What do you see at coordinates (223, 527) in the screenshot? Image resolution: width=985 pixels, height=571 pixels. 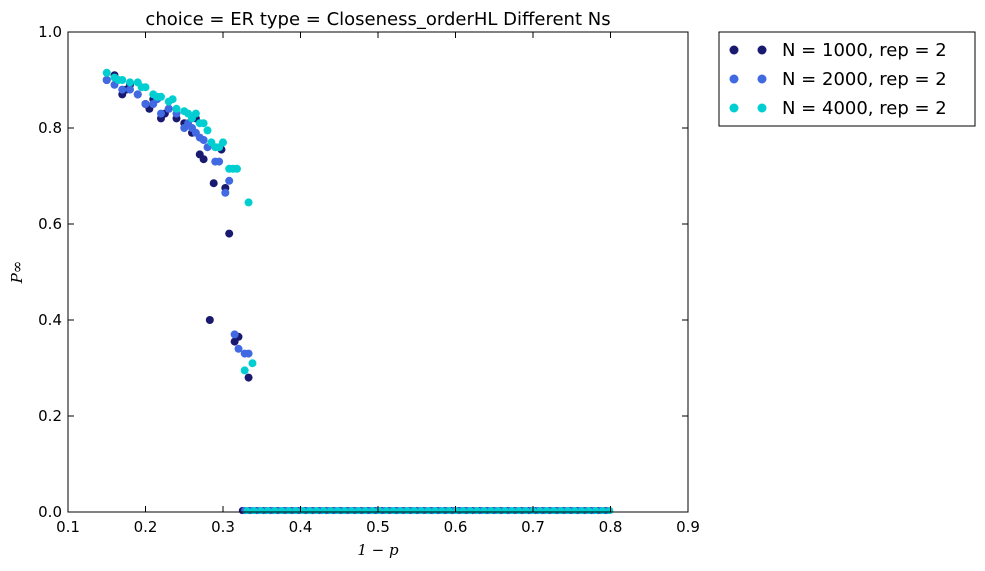 I see `x-tick-label: 0.3` at bounding box center [223, 527].